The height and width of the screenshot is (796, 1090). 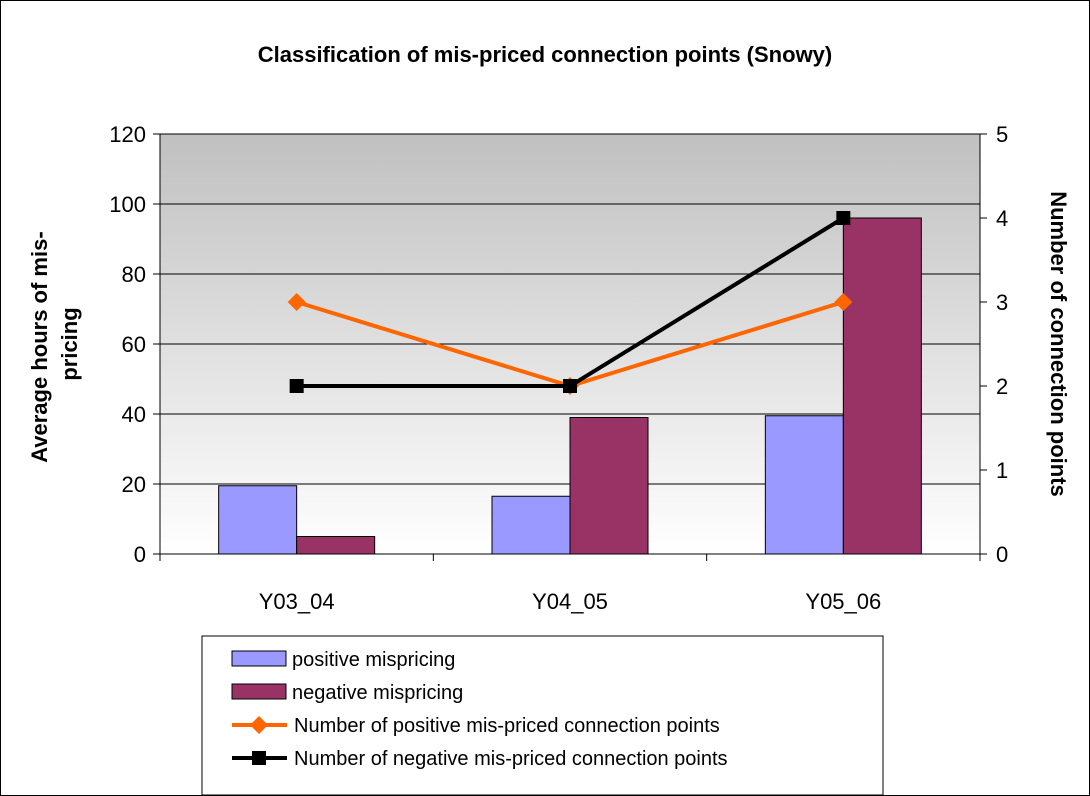 I want to click on y-axis-left-title-line2: pricing, so click(x=69, y=343).